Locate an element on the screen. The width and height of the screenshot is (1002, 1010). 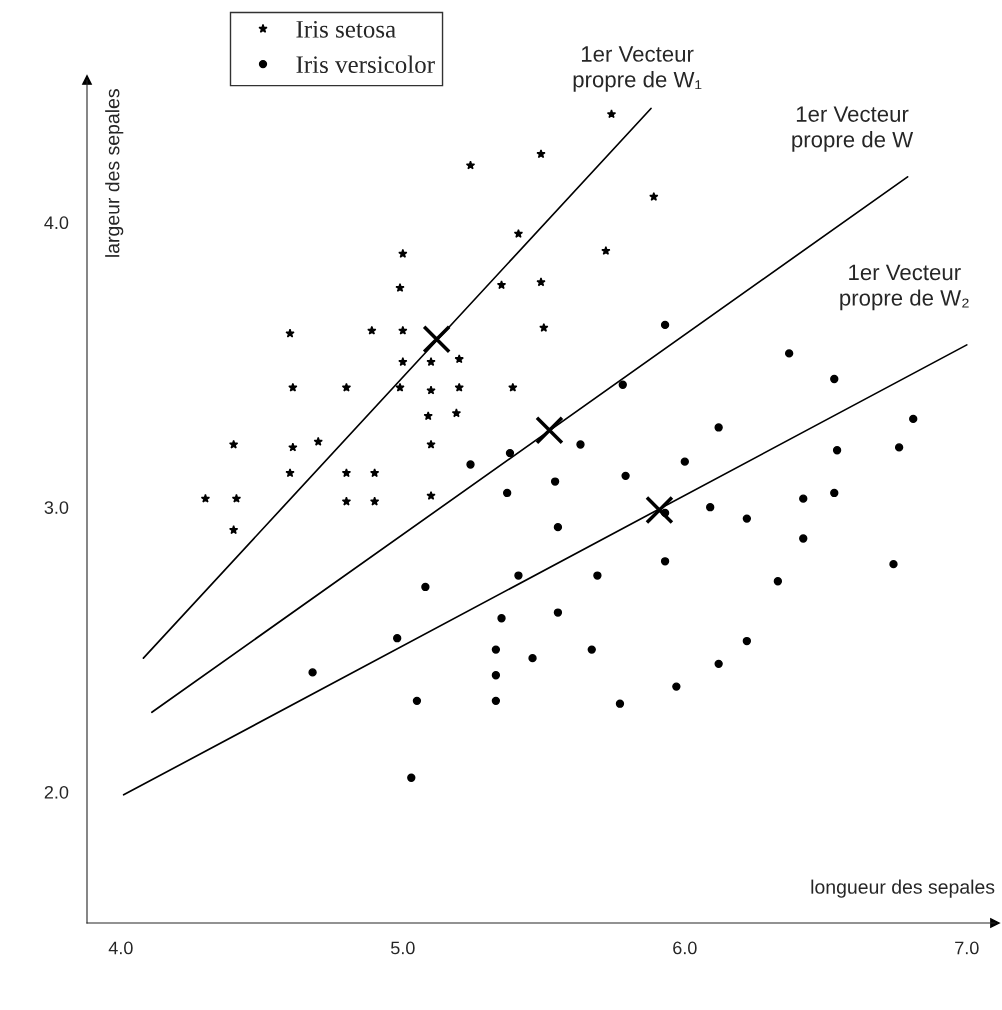
x-tick-label: 7.0 is located at coordinates (967, 948).